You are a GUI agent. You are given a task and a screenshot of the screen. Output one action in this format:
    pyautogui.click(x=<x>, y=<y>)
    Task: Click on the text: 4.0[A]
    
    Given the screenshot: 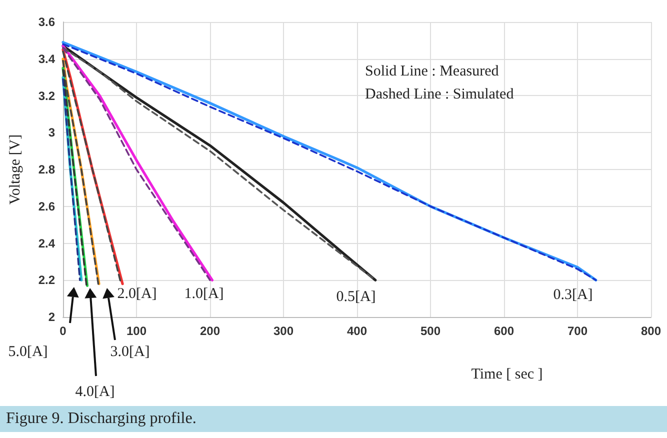 What is the action you would take?
    pyautogui.click(x=95, y=392)
    